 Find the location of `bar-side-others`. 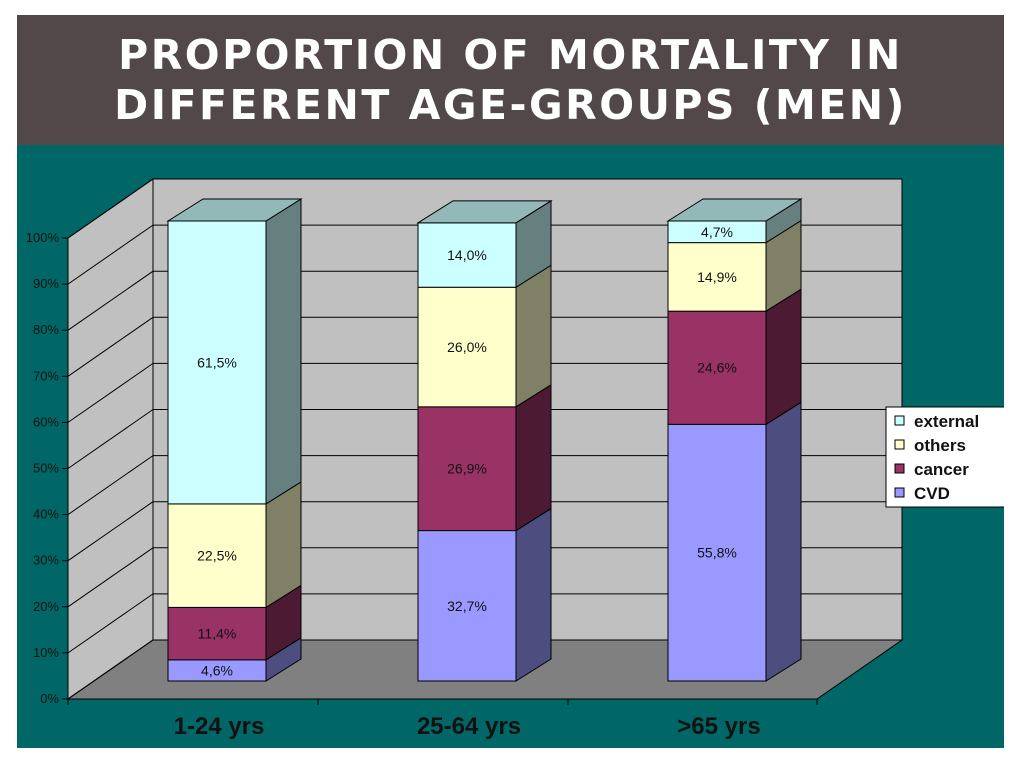

bar-side-others is located at coordinates (533, 336).